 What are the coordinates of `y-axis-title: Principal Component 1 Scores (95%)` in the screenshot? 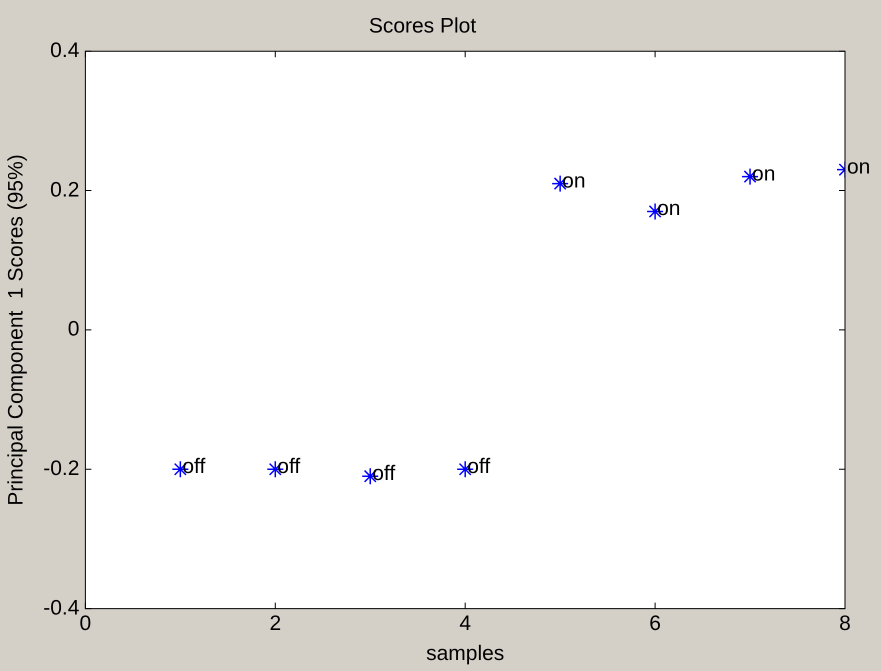 It's located at (16, 330).